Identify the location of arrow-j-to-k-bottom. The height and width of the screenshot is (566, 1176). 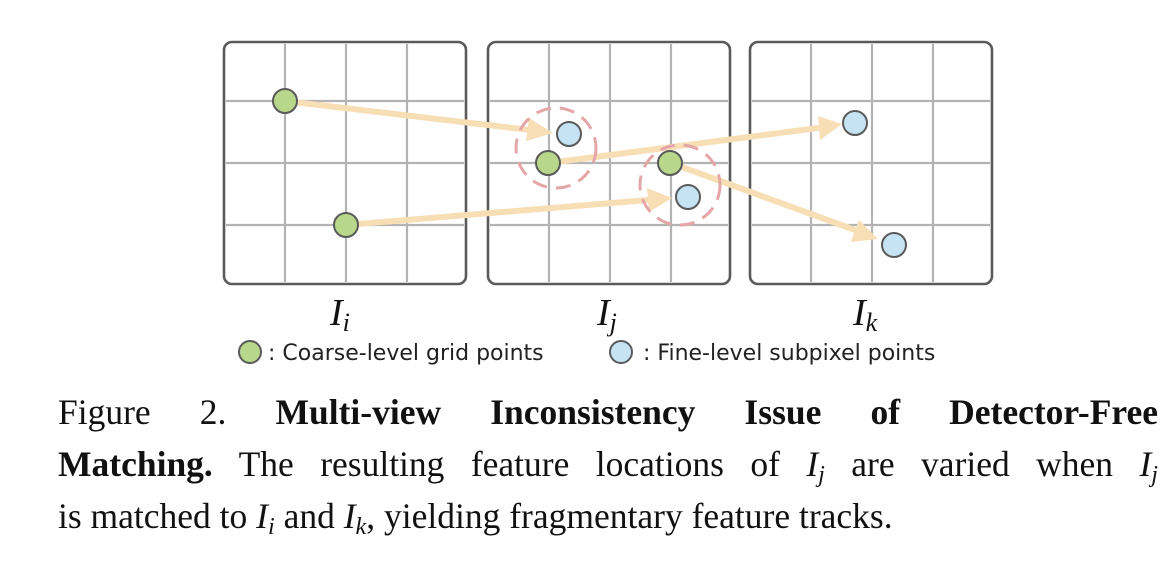
(763, 196).